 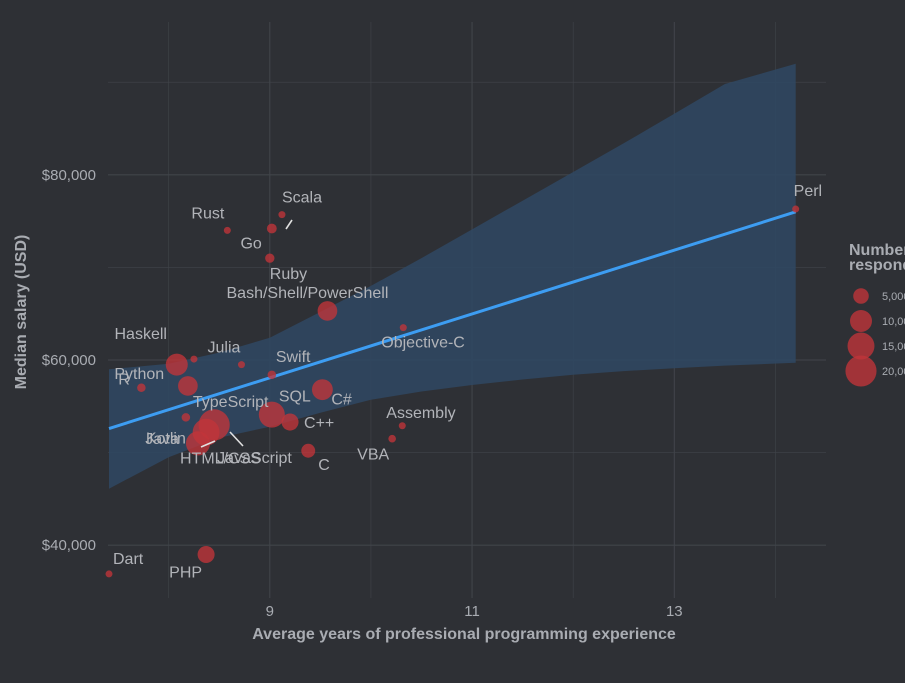 What do you see at coordinates (198, 443) in the screenshot?
I see `point-html-css` at bounding box center [198, 443].